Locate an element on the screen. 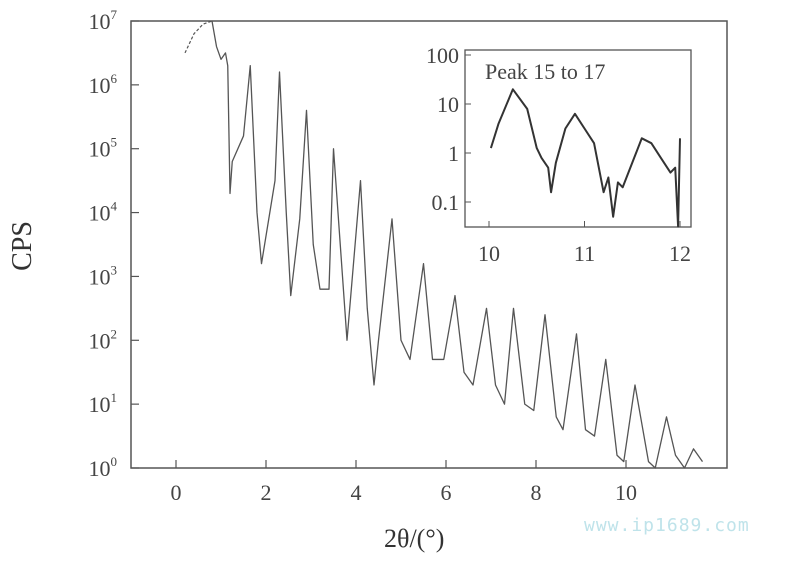 This screenshot has height=566, width=788. y-tick-label: 10⁴ is located at coordinates (103, 212).